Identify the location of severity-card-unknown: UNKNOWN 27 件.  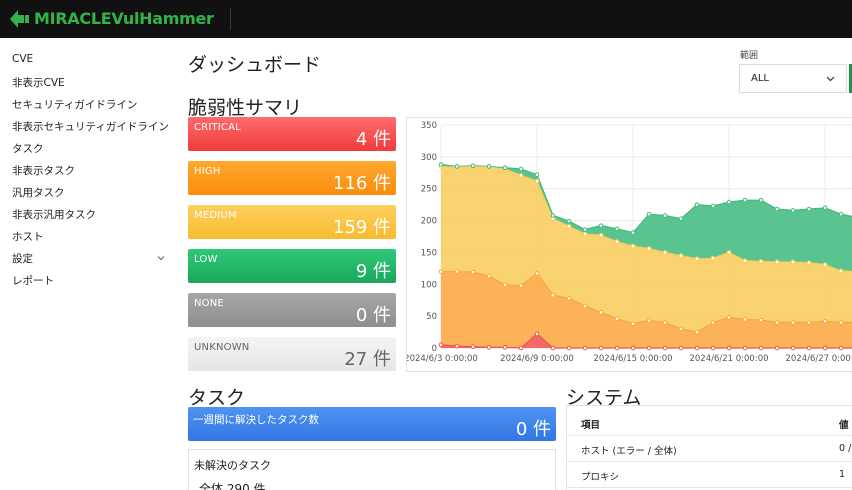
(292, 354).